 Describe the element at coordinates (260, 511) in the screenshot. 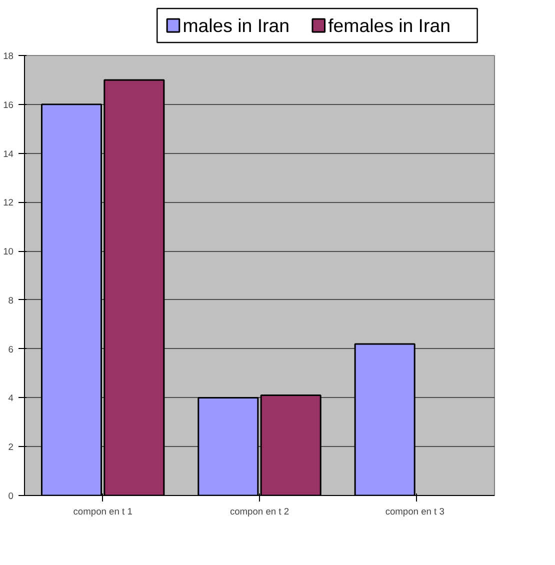

I see `x-tick-label: compon en t 2` at that location.